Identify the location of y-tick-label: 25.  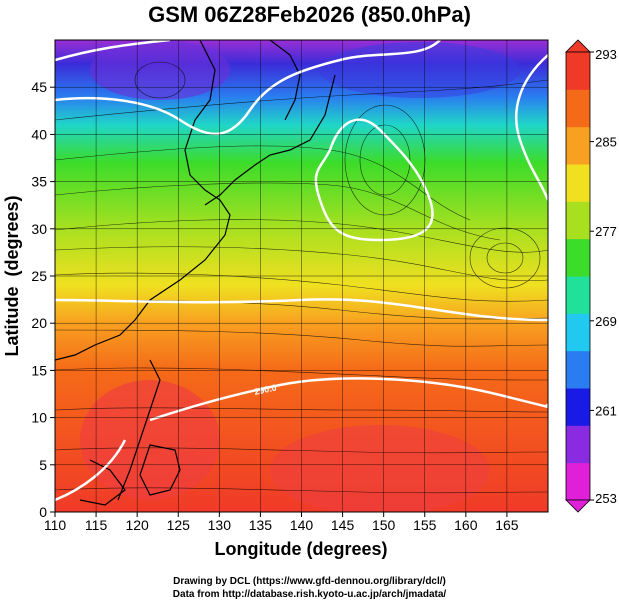
(39, 276).